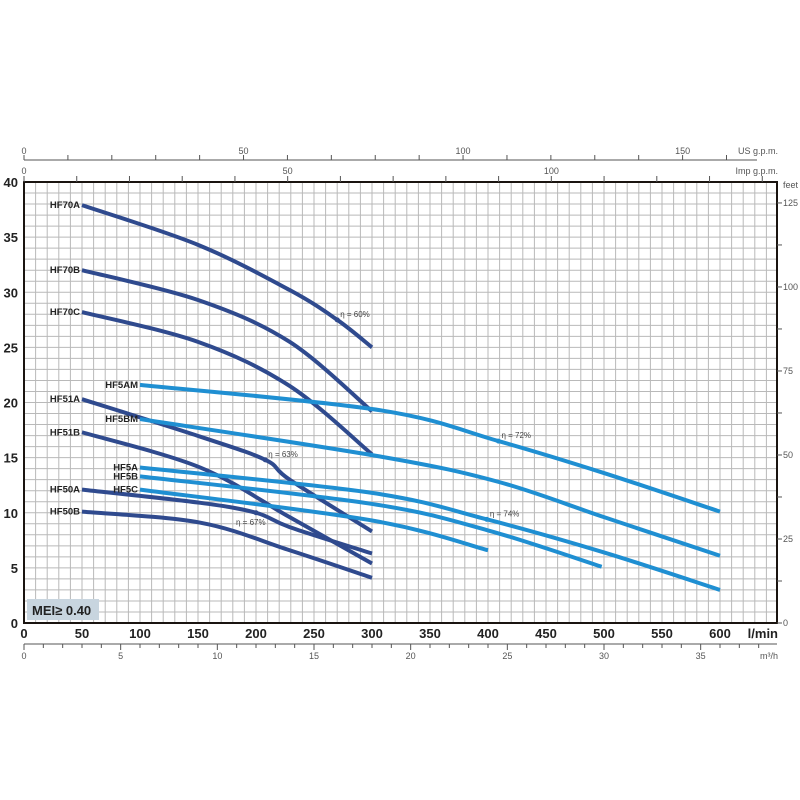  Describe the element at coordinates (488, 633) in the screenshot. I see `x-tick-label: 400` at that location.